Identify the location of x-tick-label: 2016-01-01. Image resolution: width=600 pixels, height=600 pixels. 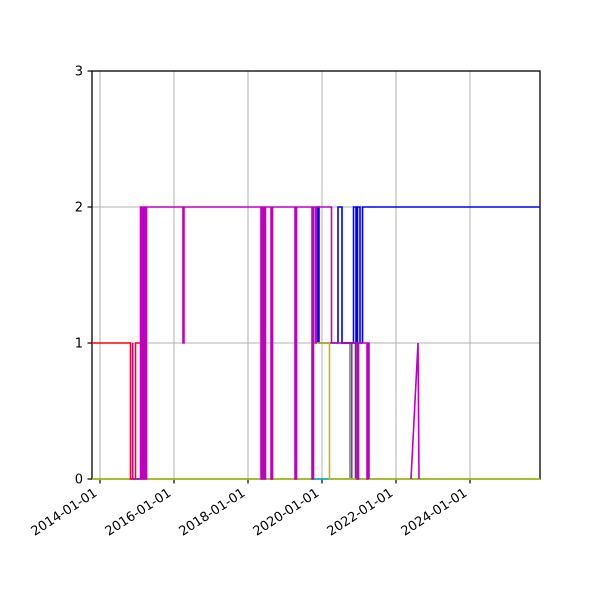
(139, 513).